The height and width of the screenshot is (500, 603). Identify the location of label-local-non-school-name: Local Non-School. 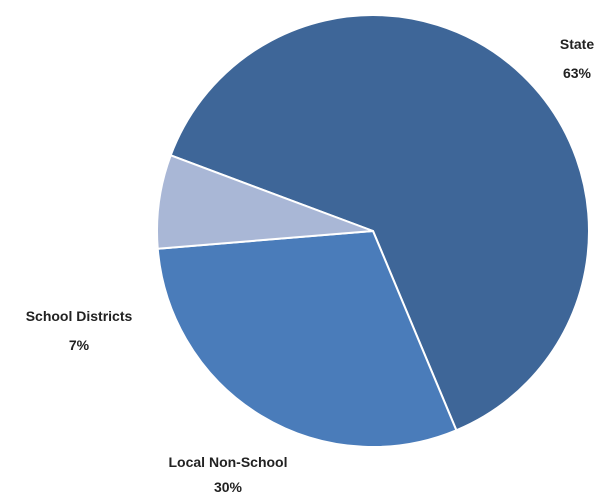
(228, 462).